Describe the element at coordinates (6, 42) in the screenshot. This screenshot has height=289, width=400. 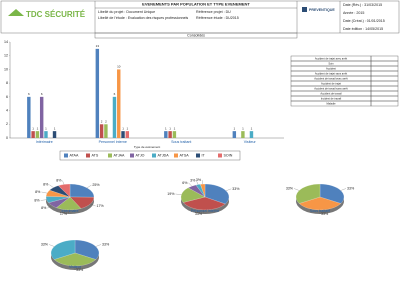
I see `y-tick-label: 14` at that location.